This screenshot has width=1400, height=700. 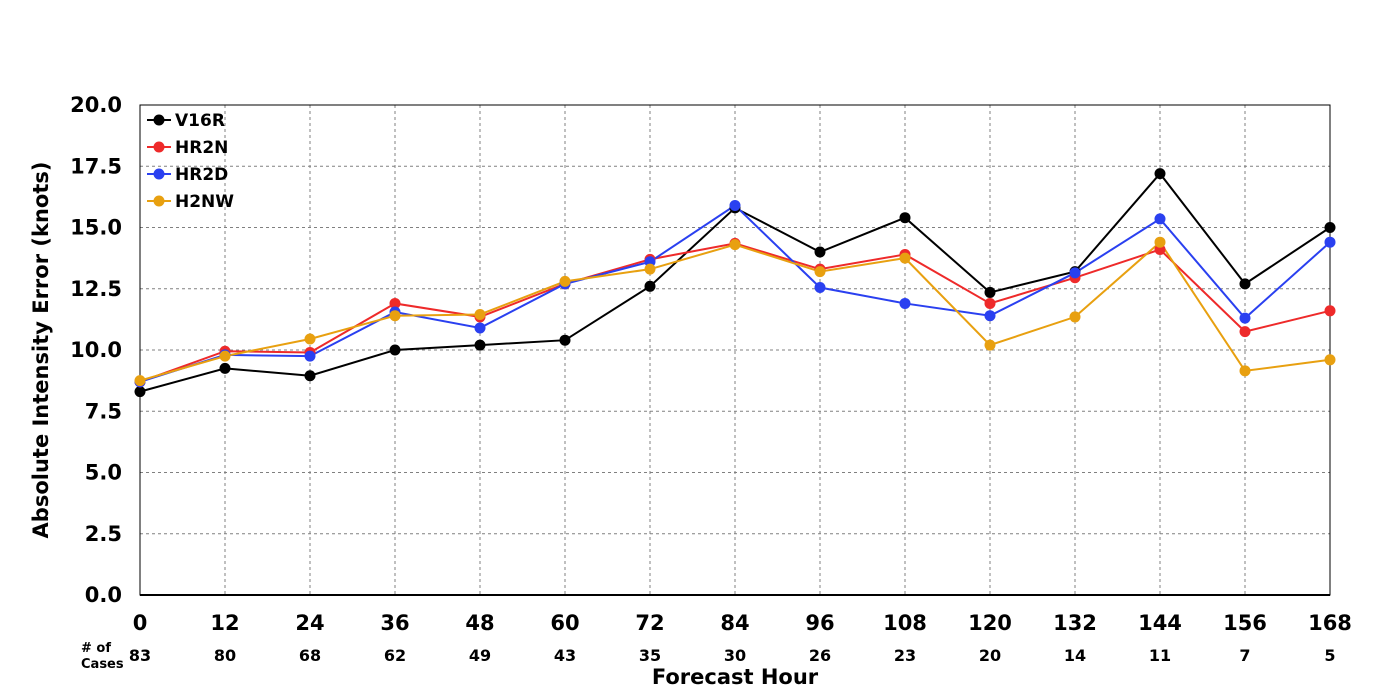 What do you see at coordinates (103, 595) in the screenshot?
I see `y-tick-label: 0.0` at bounding box center [103, 595].